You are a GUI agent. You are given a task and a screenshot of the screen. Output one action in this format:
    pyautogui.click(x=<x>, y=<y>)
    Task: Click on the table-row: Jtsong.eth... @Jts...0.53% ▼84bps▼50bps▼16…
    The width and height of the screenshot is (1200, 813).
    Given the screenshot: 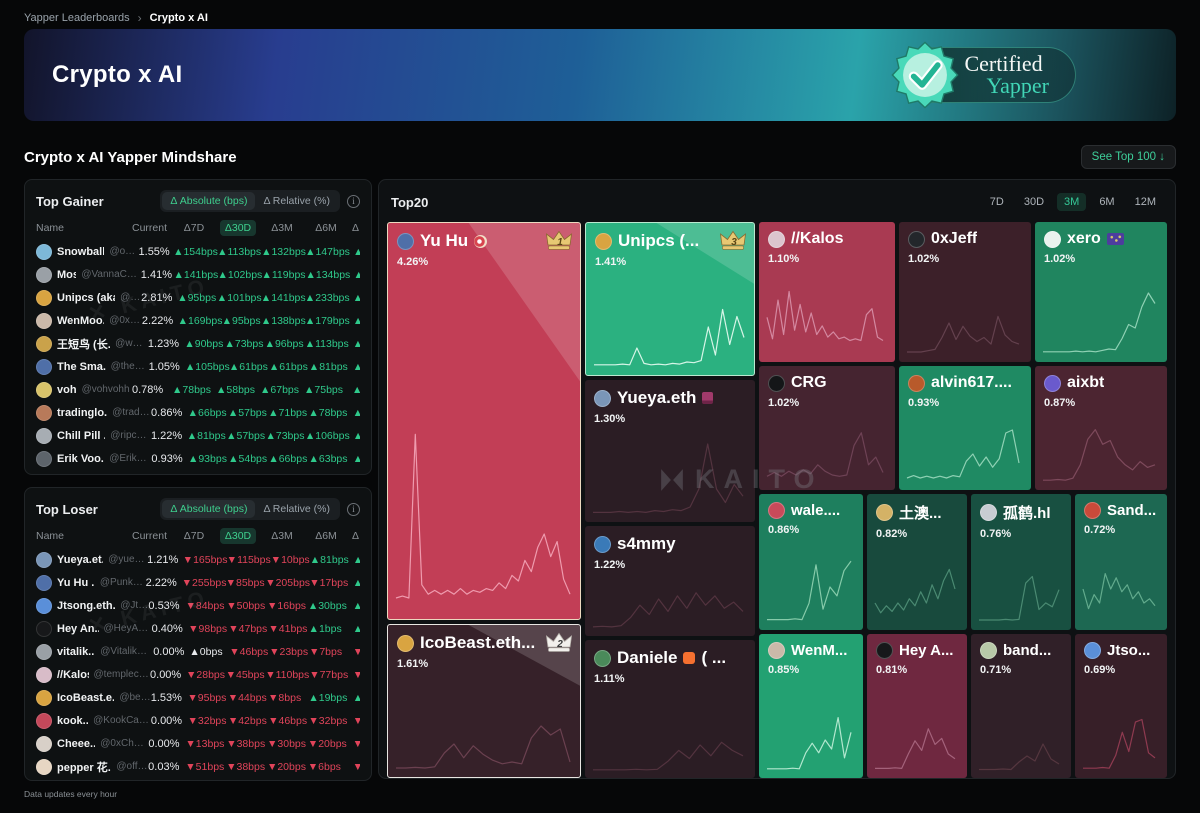 What is the action you would take?
    pyautogui.click(x=198, y=605)
    